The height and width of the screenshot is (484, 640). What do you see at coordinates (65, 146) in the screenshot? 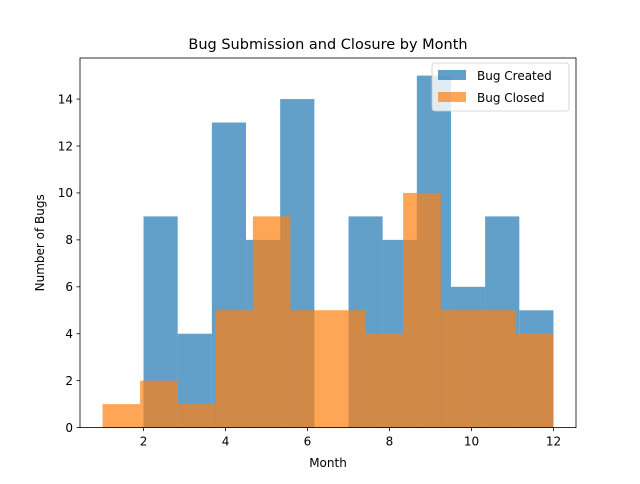
I see `y-tick-label-12: 12` at bounding box center [65, 146].